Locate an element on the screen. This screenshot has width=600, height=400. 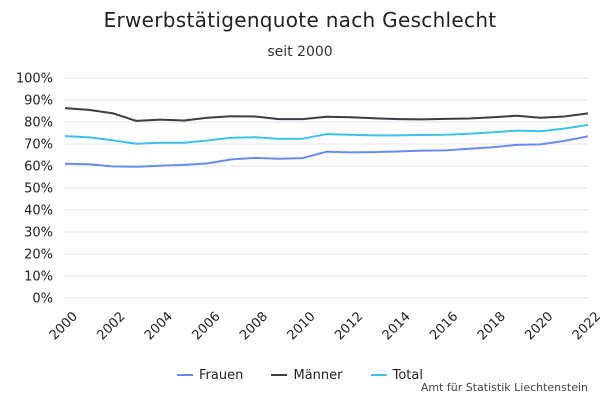
y-tick-label: 0% is located at coordinates (42, 299).